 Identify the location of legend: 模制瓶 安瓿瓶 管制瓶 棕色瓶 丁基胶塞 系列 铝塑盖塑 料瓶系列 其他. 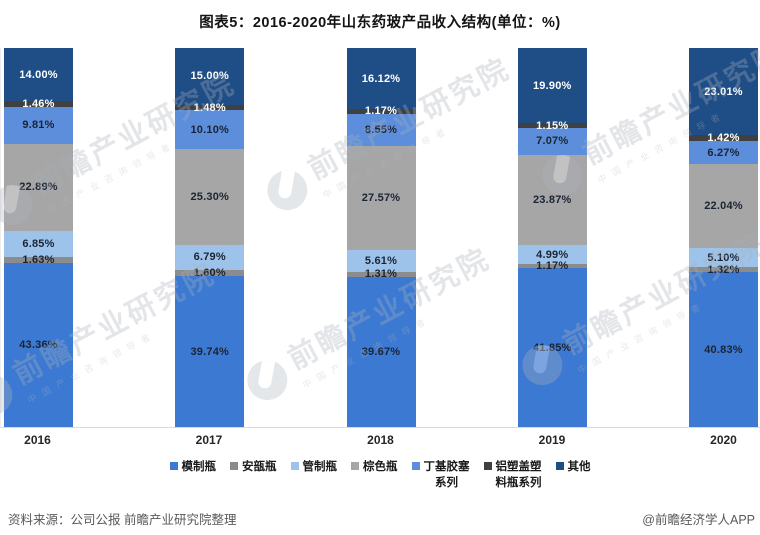
(380, 475).